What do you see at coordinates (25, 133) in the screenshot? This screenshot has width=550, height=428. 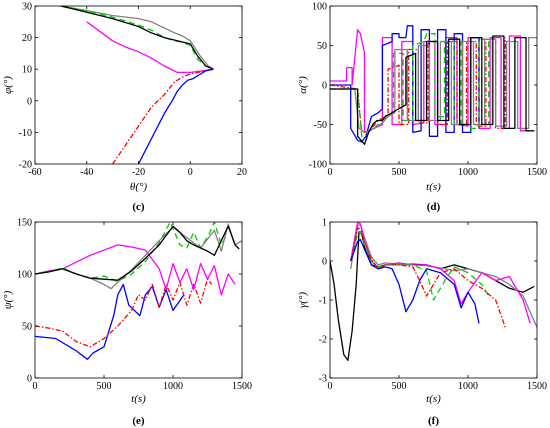 I see `y-tick-label: -10` at bounding box center [25, 133].